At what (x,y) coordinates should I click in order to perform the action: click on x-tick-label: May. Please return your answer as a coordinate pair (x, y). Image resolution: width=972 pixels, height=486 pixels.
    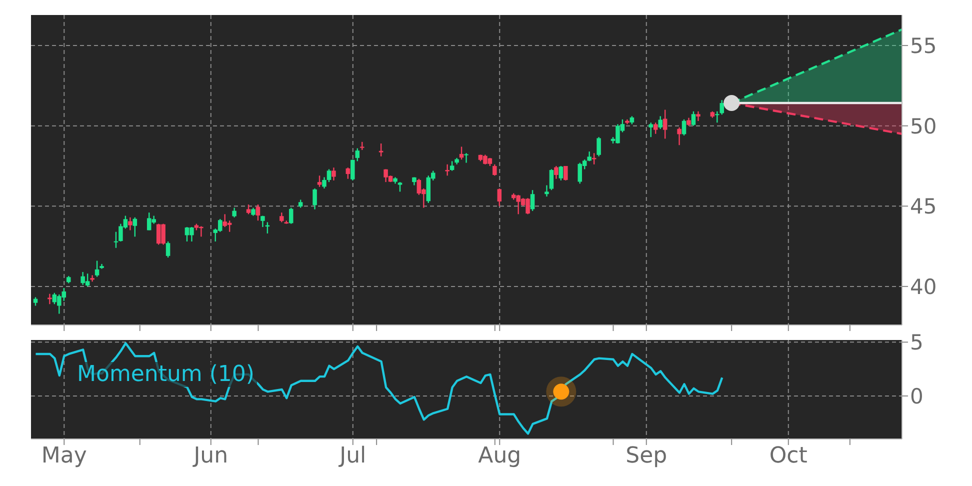
    Looking at the image, I should click on (64, 456).